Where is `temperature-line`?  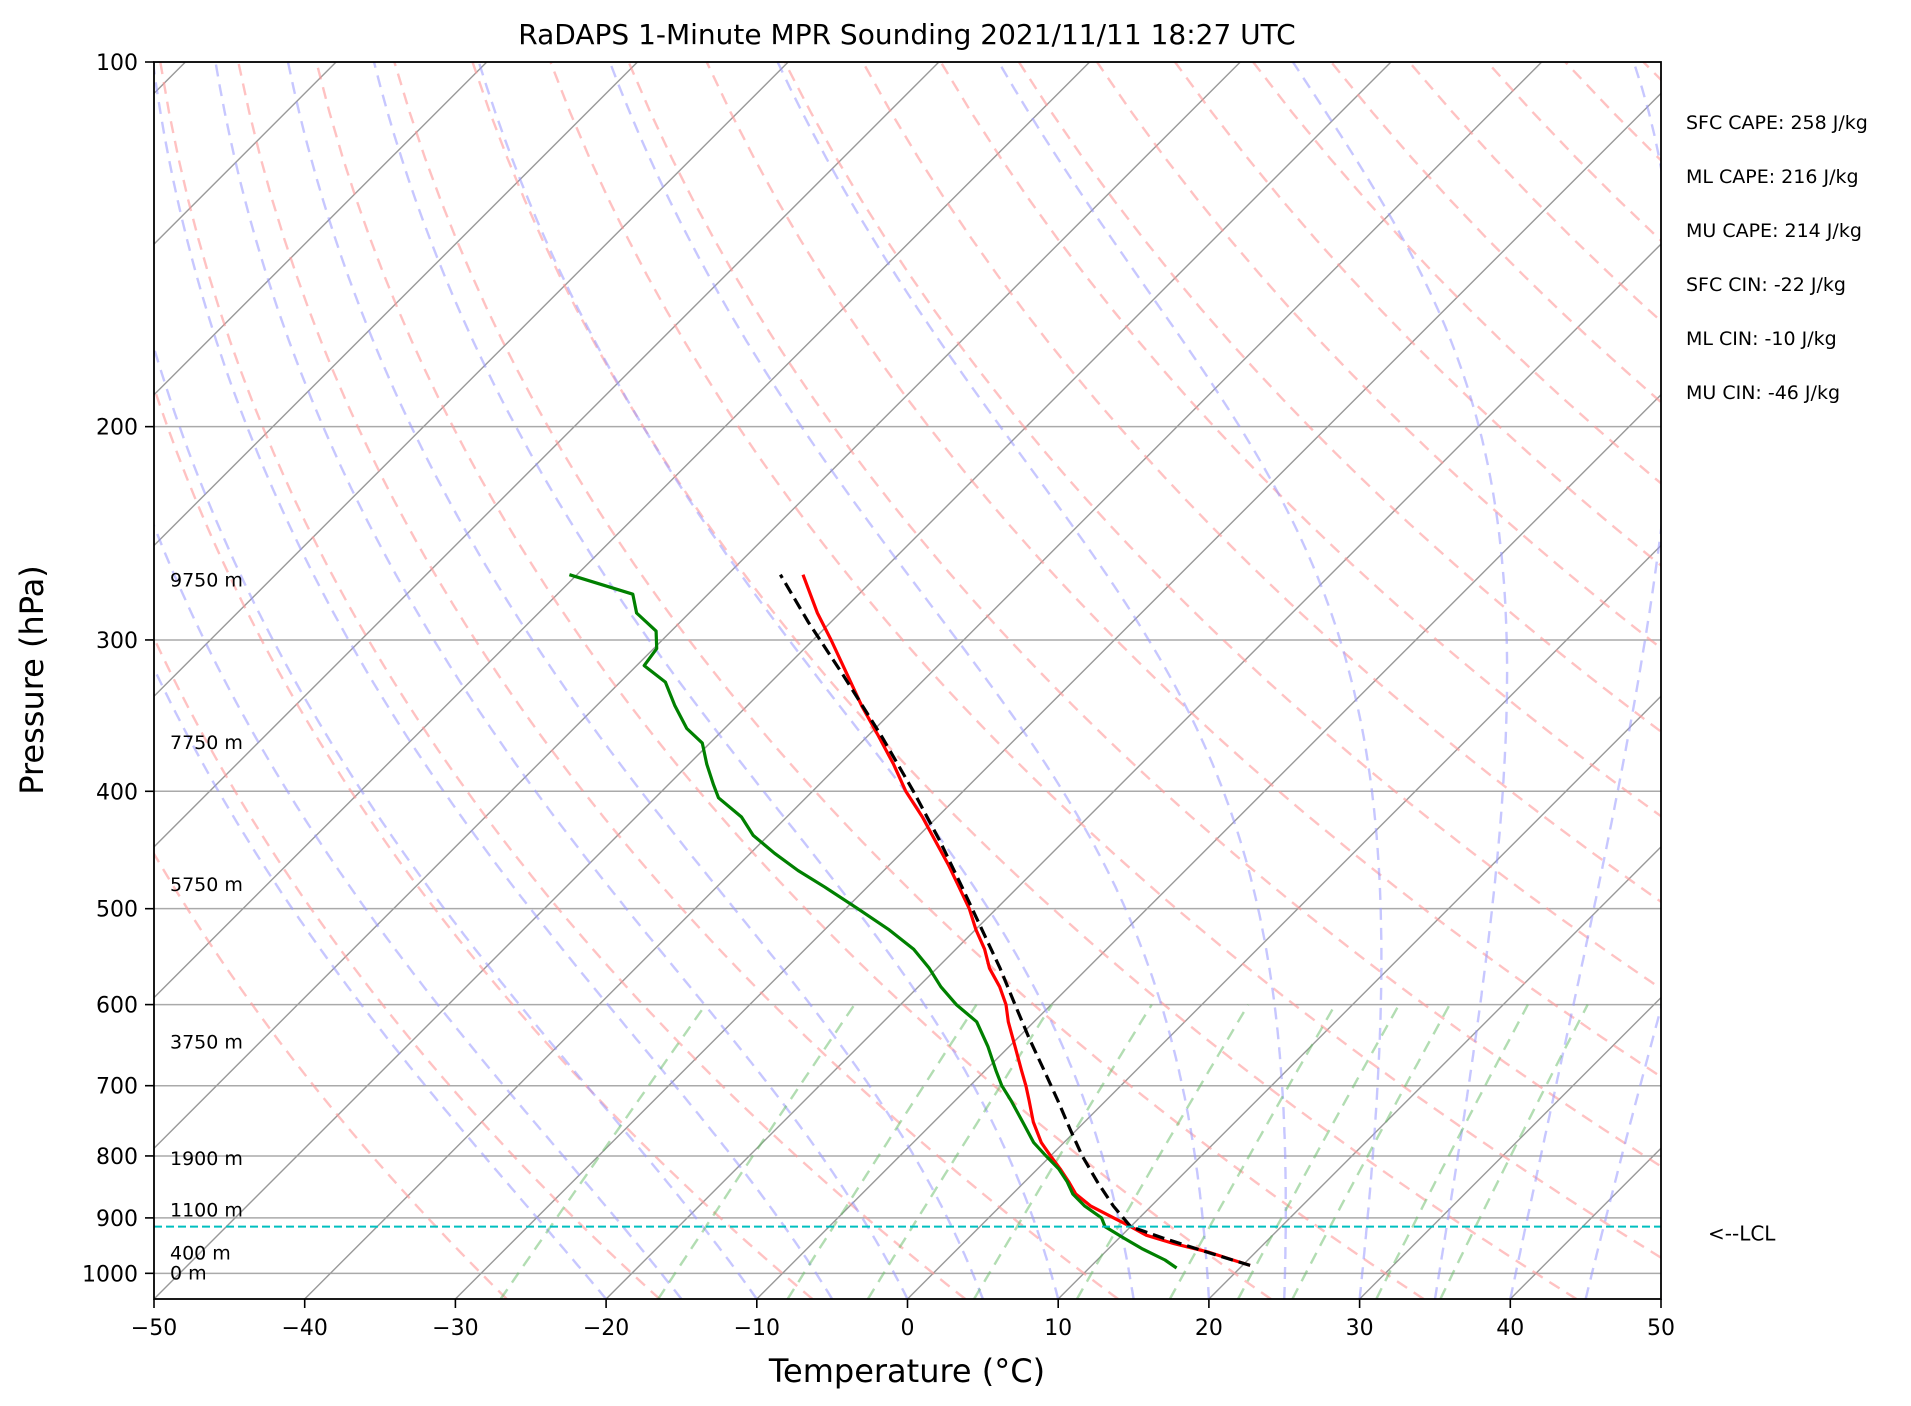 temperature-line is located at coordinates (1026, 920).